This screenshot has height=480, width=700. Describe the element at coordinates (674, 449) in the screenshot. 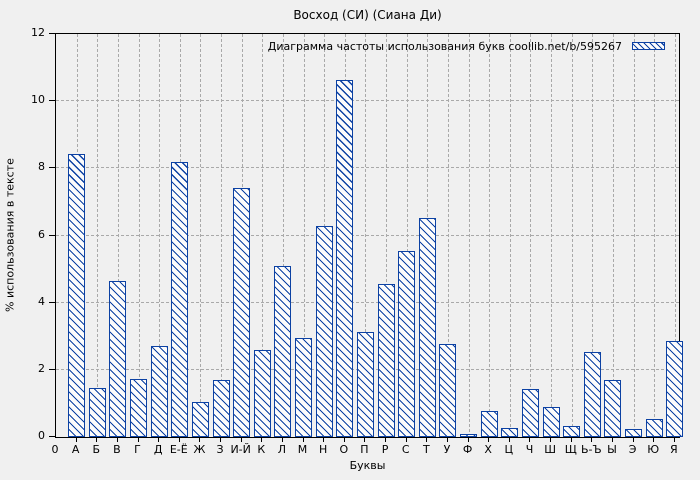

I see `x-tick-label: Я` at that location.